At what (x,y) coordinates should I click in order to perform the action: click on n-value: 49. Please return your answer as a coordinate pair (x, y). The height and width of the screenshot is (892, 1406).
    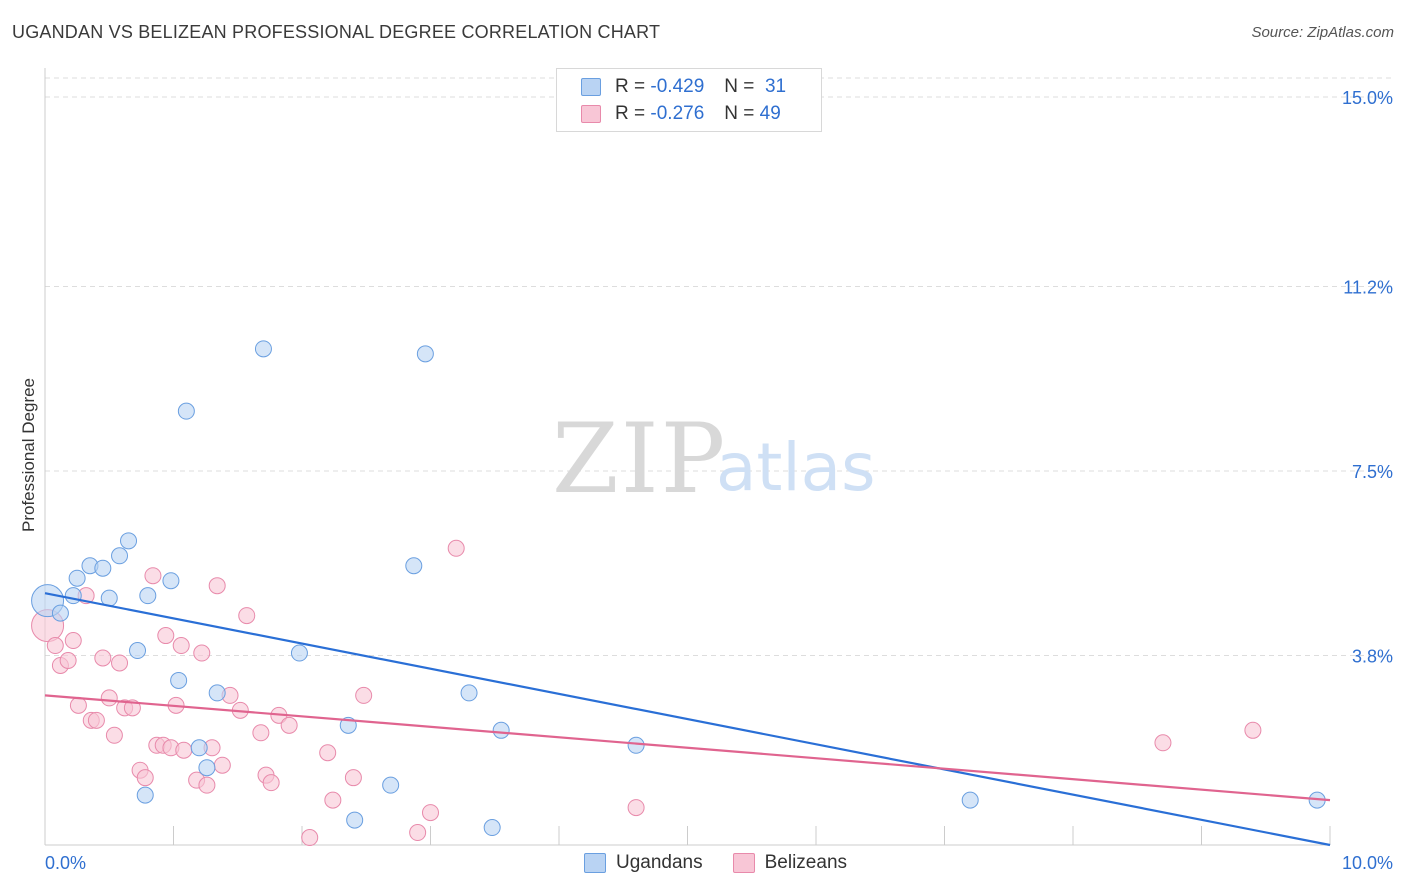
    Looking at the image, I should click on (770, 113).